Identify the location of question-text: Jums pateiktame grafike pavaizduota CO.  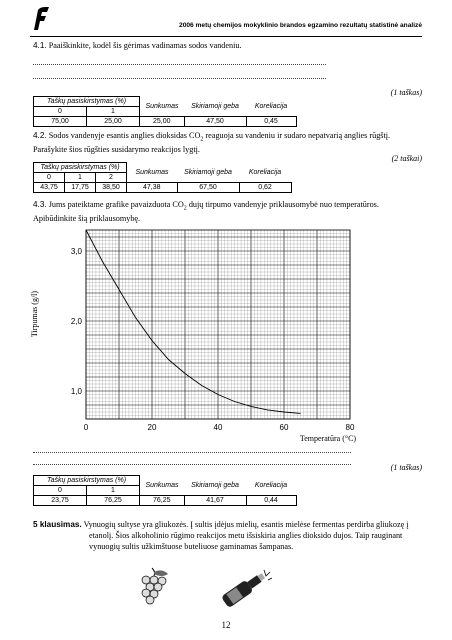
(116, 204).